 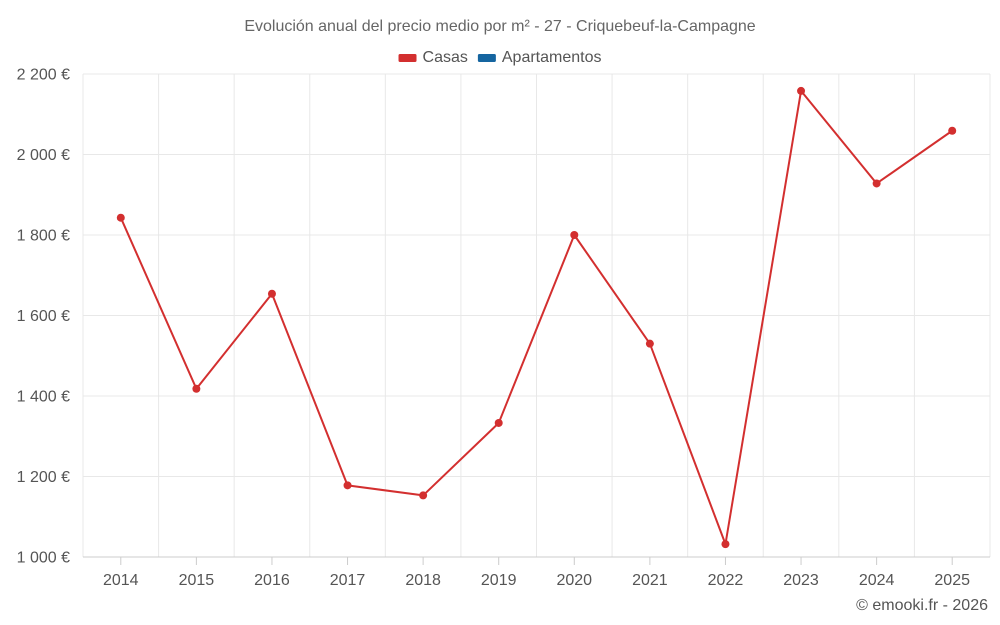 What do you see at coordinates (922, 605) in the screenshot?
I see `credit-text: © emooki.fr - 2026` at bounding box center [922, 605].